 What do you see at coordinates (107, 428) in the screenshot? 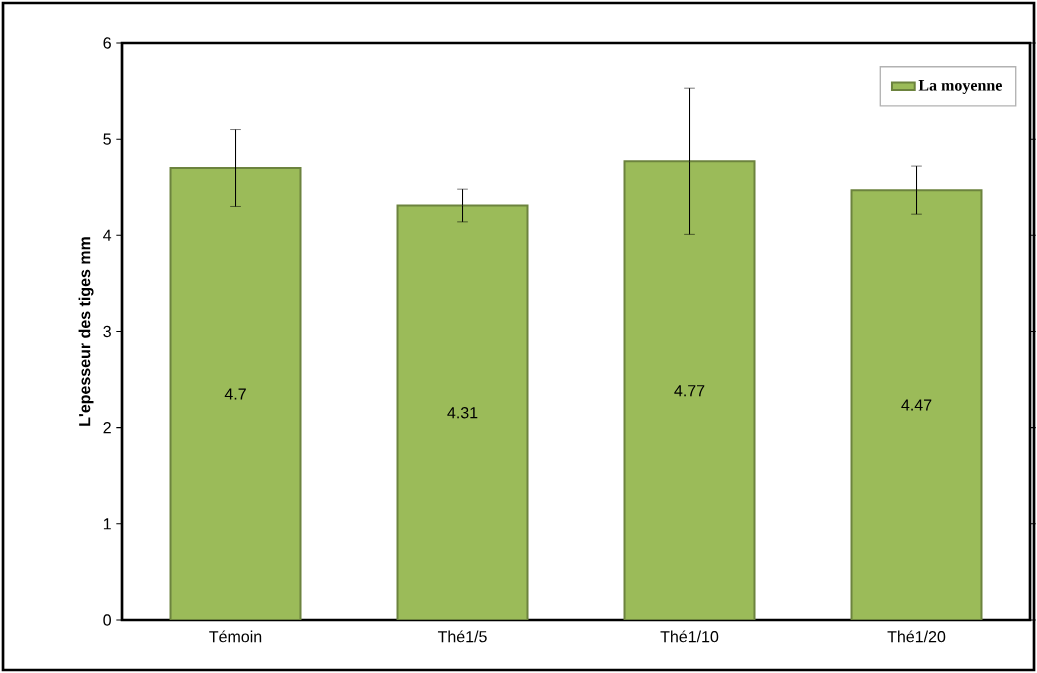
I see `y-tick-label: 2` at bounding box center [107, 428].